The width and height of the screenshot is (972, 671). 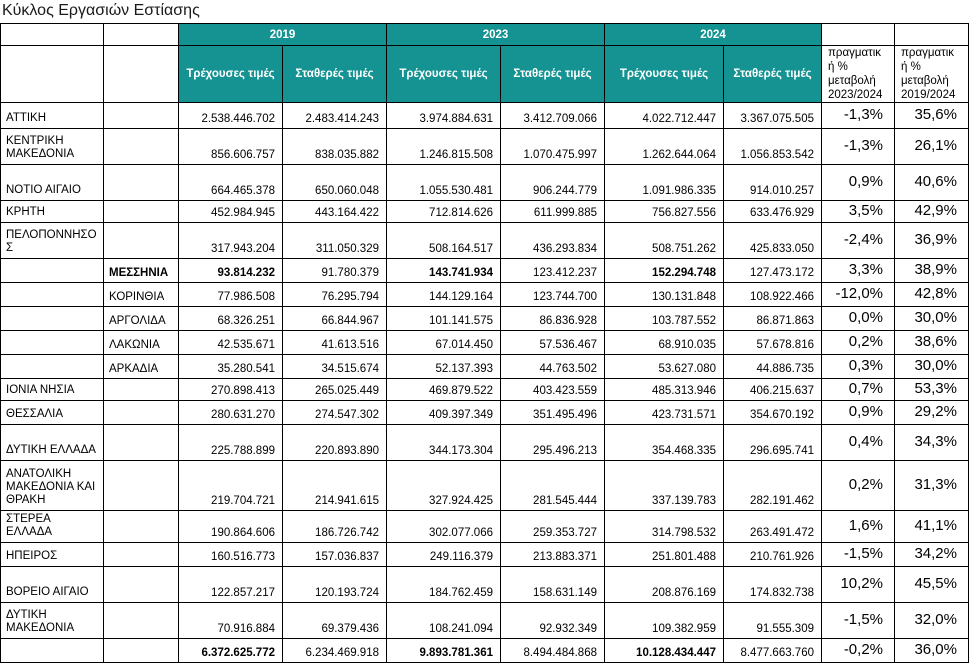 What do you see at coordinates (230, 620) in the screenshot?
I see `value-2019-current: 70.916.884` at bounding box center [230, 620].